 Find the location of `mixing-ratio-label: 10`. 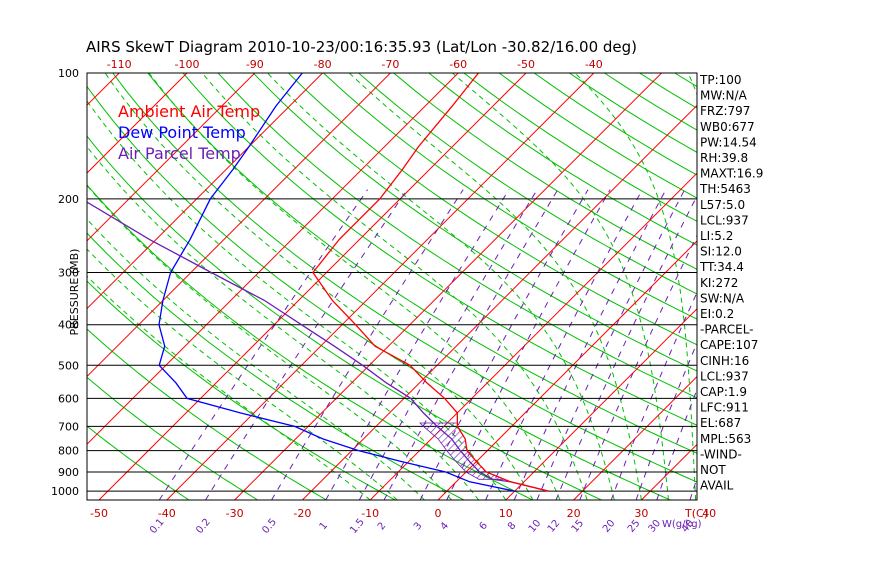

mixing-ratio-label: 10 is located at coordinates (535, 526).